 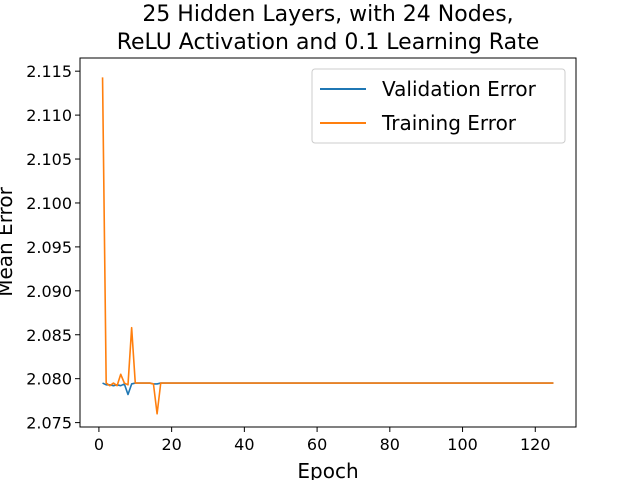 I want to click on y-tick-label: 2.115, so click(x=49, y=71).